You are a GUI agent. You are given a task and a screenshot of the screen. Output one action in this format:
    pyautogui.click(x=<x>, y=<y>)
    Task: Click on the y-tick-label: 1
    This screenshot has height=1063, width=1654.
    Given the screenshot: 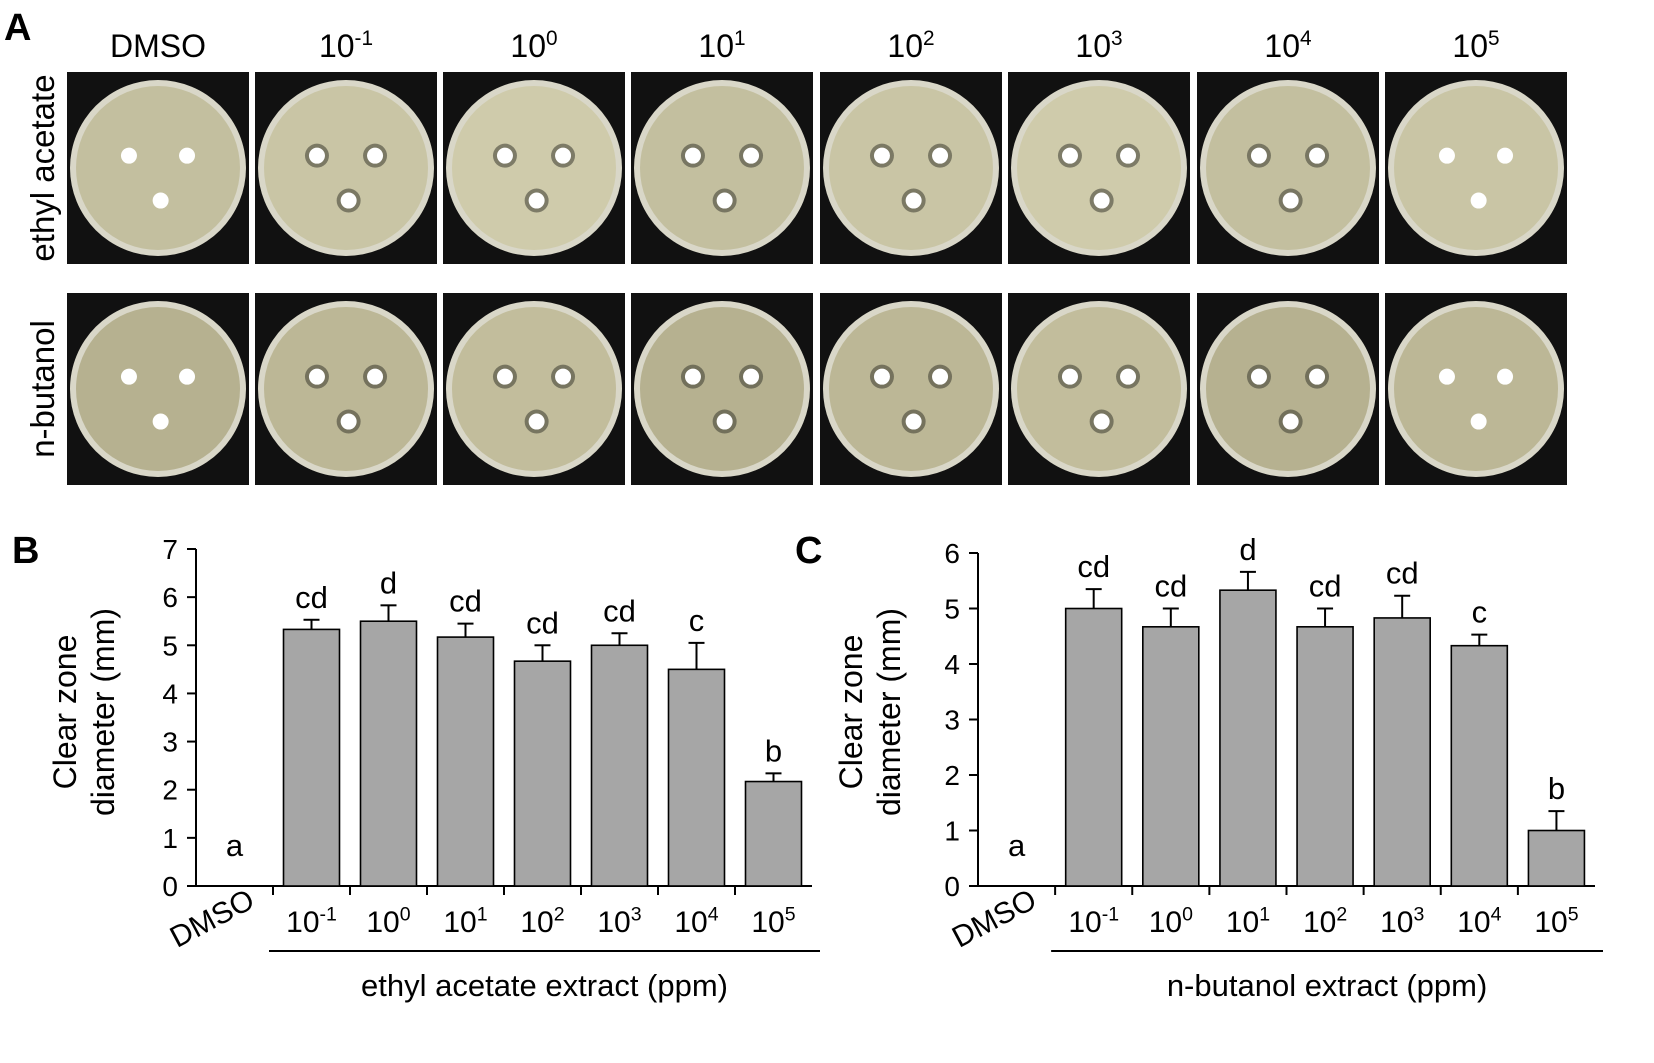 What is the action you would take?
    pyautogui.click(x=170, y=838)
    